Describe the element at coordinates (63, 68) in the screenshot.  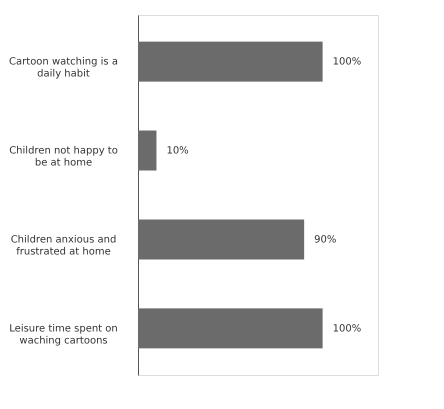
I see `y-tick-label: Cartoon watching is a daily habit` at that location.